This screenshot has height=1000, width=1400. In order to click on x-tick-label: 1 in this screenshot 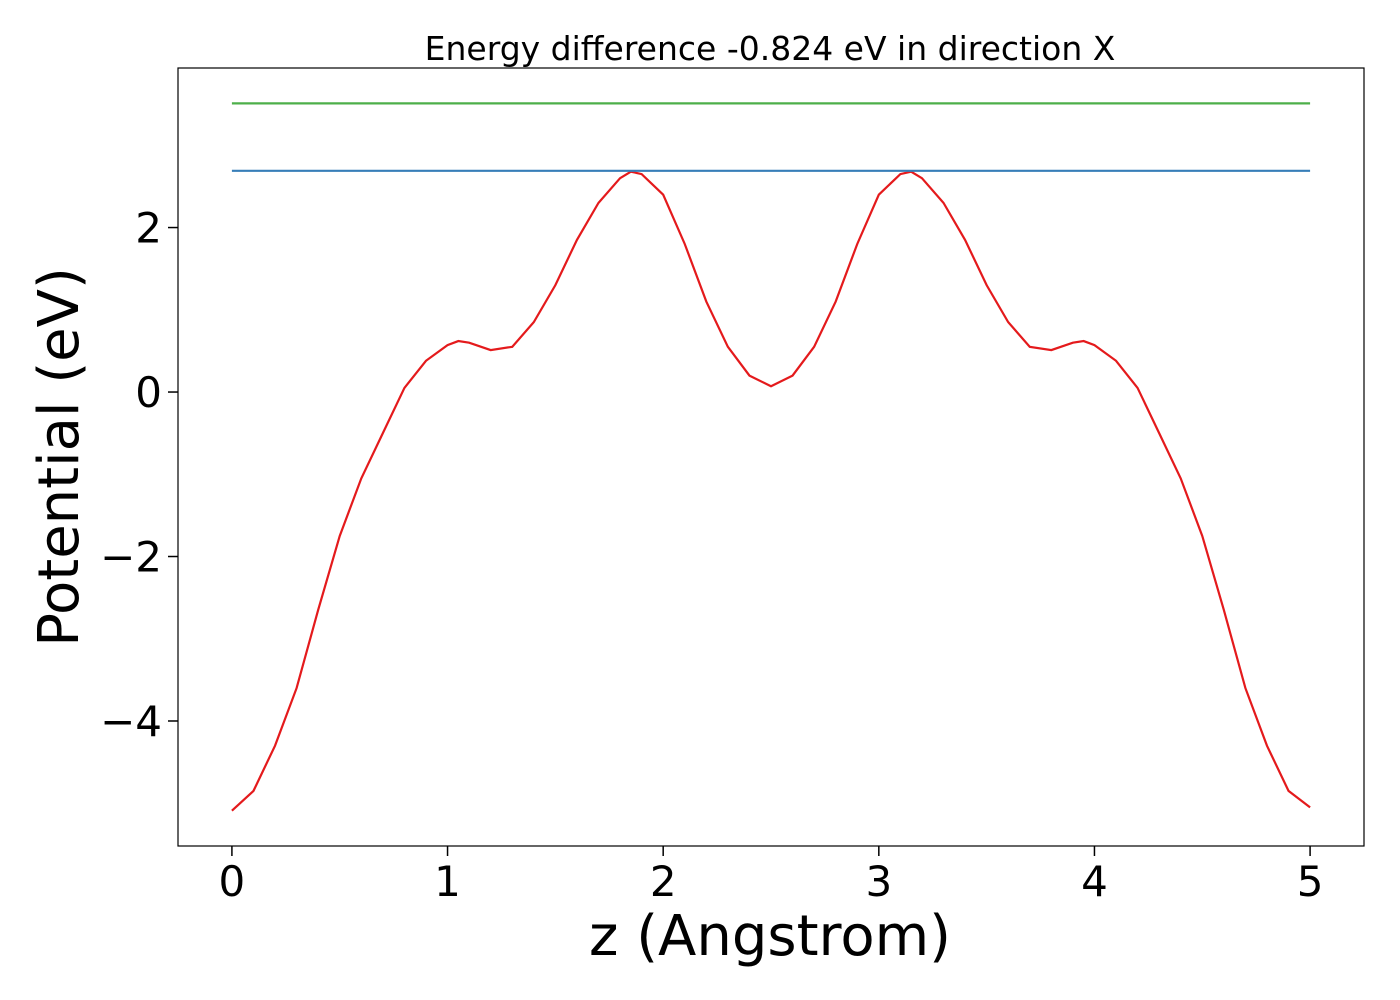, I will do `click(447, 881)`.